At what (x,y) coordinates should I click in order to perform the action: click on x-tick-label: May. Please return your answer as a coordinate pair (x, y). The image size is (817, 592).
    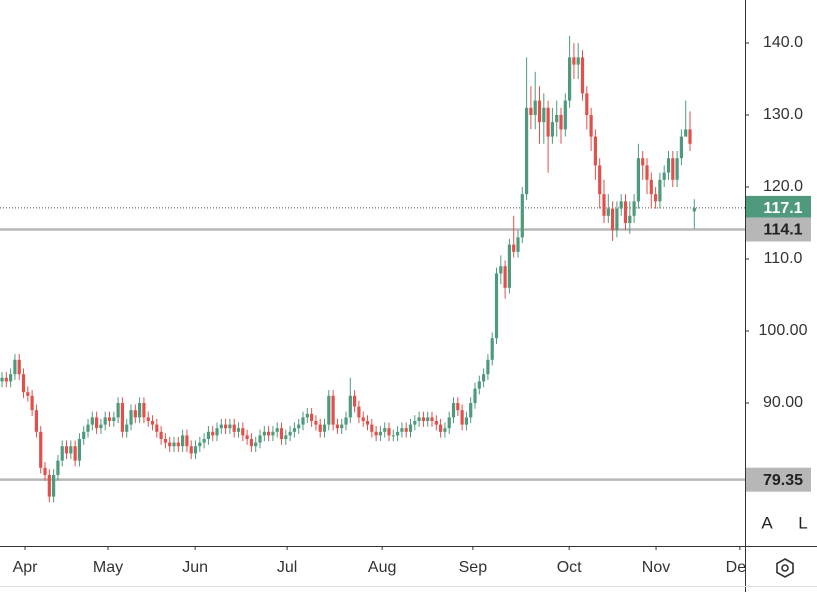
    Looking at the image, I should click on (108, 567).